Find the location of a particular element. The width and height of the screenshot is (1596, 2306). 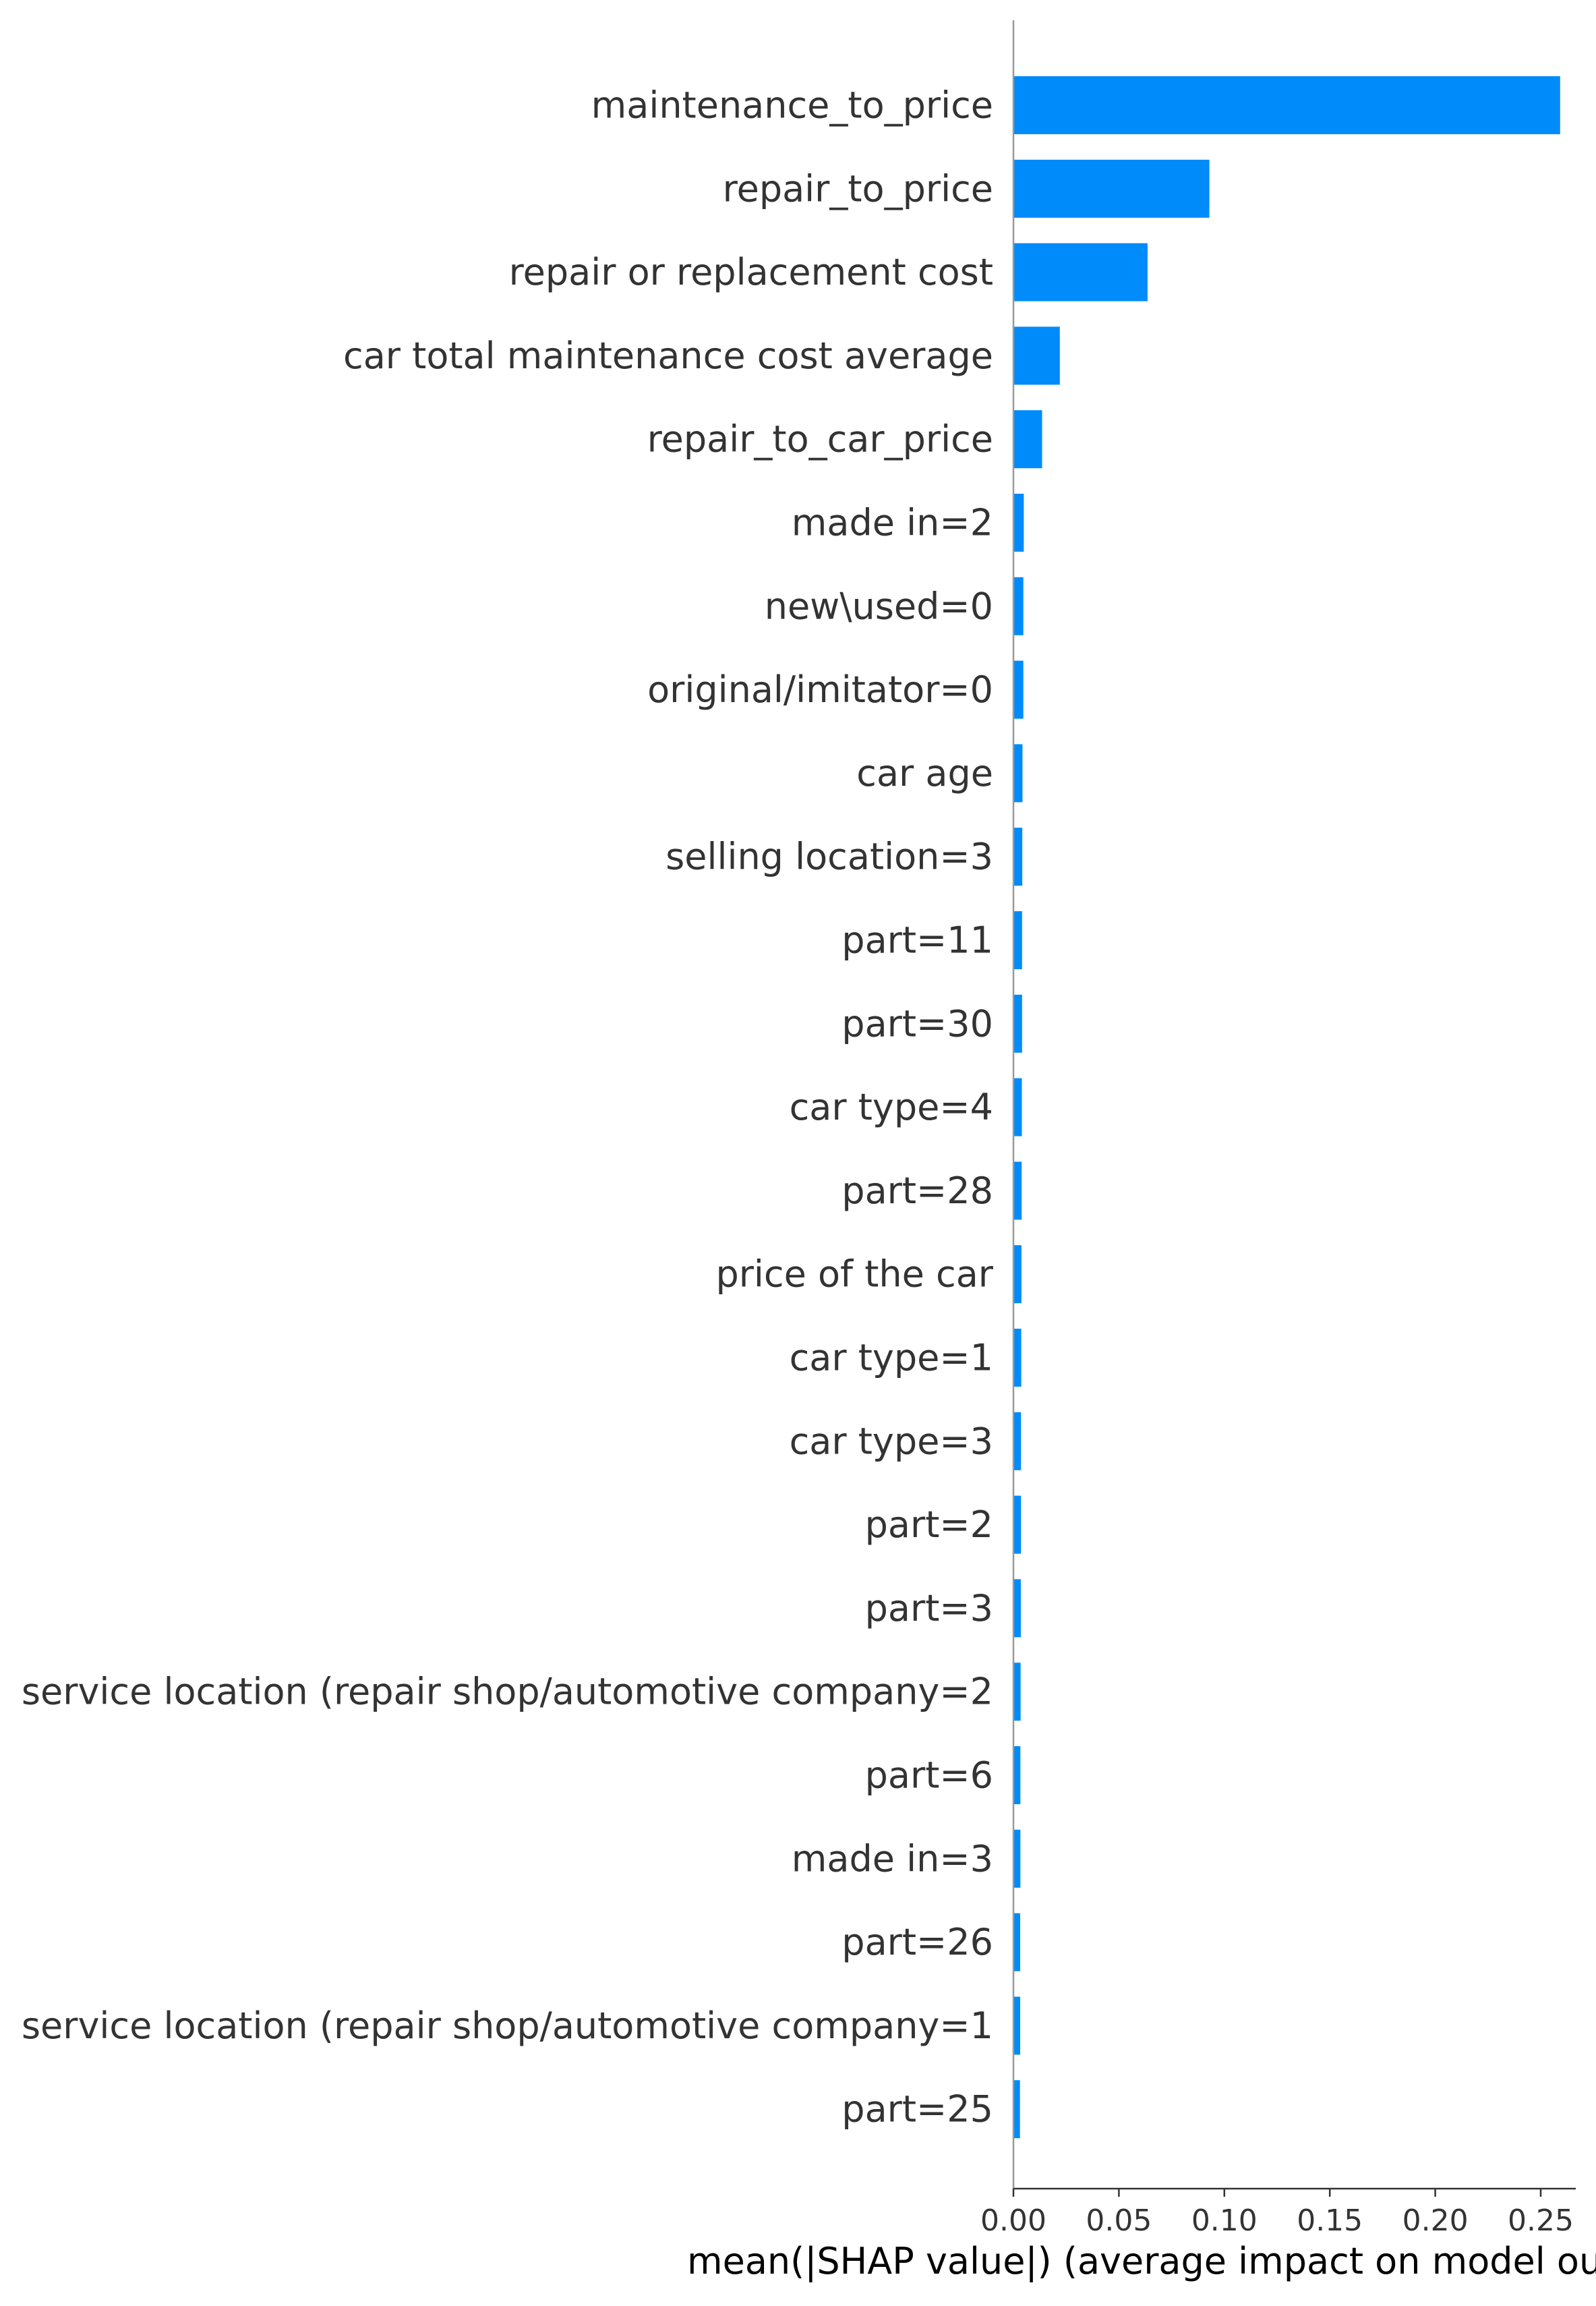

x-tick-label: 0.00 is located at coordinates (1013, 2220).